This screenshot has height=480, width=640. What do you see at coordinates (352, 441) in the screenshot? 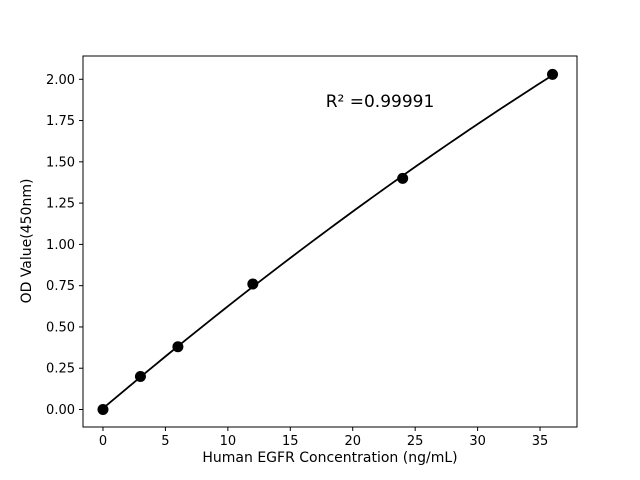
I see `x-tick-label: 20` at bounding box center [352, 441].